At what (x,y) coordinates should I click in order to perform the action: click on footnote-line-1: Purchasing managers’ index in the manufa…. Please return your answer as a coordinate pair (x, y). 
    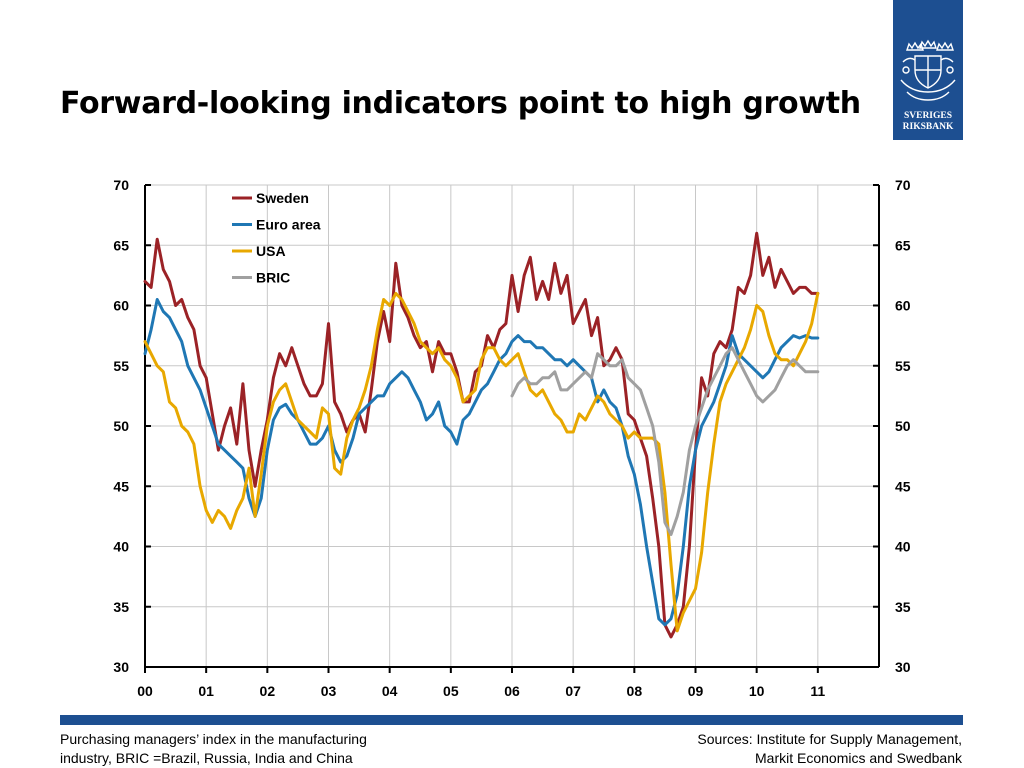
    Looking at the image, I should click on (213, 739).